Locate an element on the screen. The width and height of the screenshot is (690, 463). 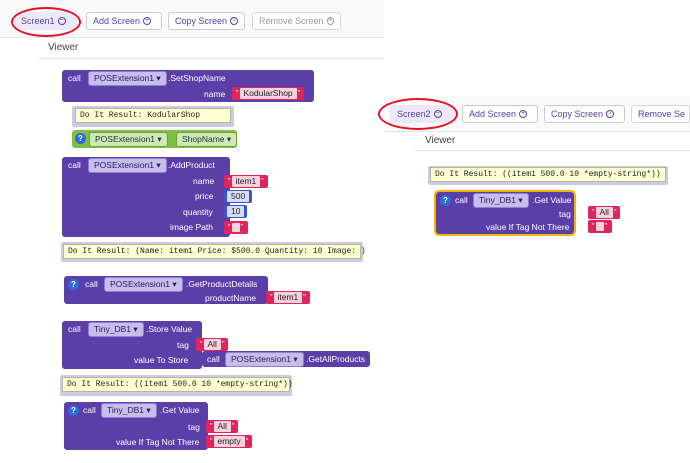
text-value: KodularShop is located at coordinates (268, 93).